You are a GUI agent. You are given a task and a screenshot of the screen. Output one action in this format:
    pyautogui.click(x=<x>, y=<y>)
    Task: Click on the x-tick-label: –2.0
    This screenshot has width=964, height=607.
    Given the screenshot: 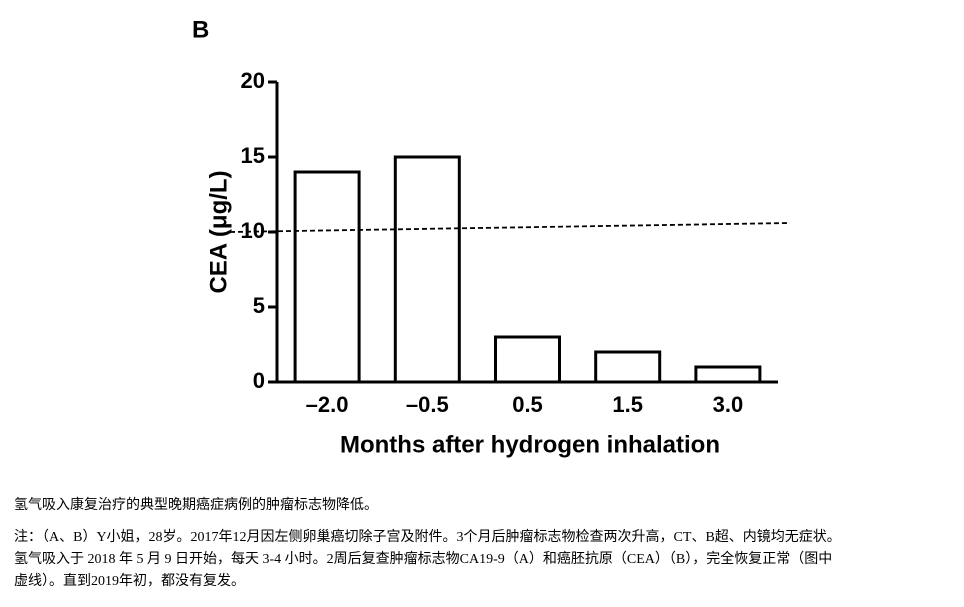 What is the action you would take?
    pyautogui.click(x=327, y=404)
    